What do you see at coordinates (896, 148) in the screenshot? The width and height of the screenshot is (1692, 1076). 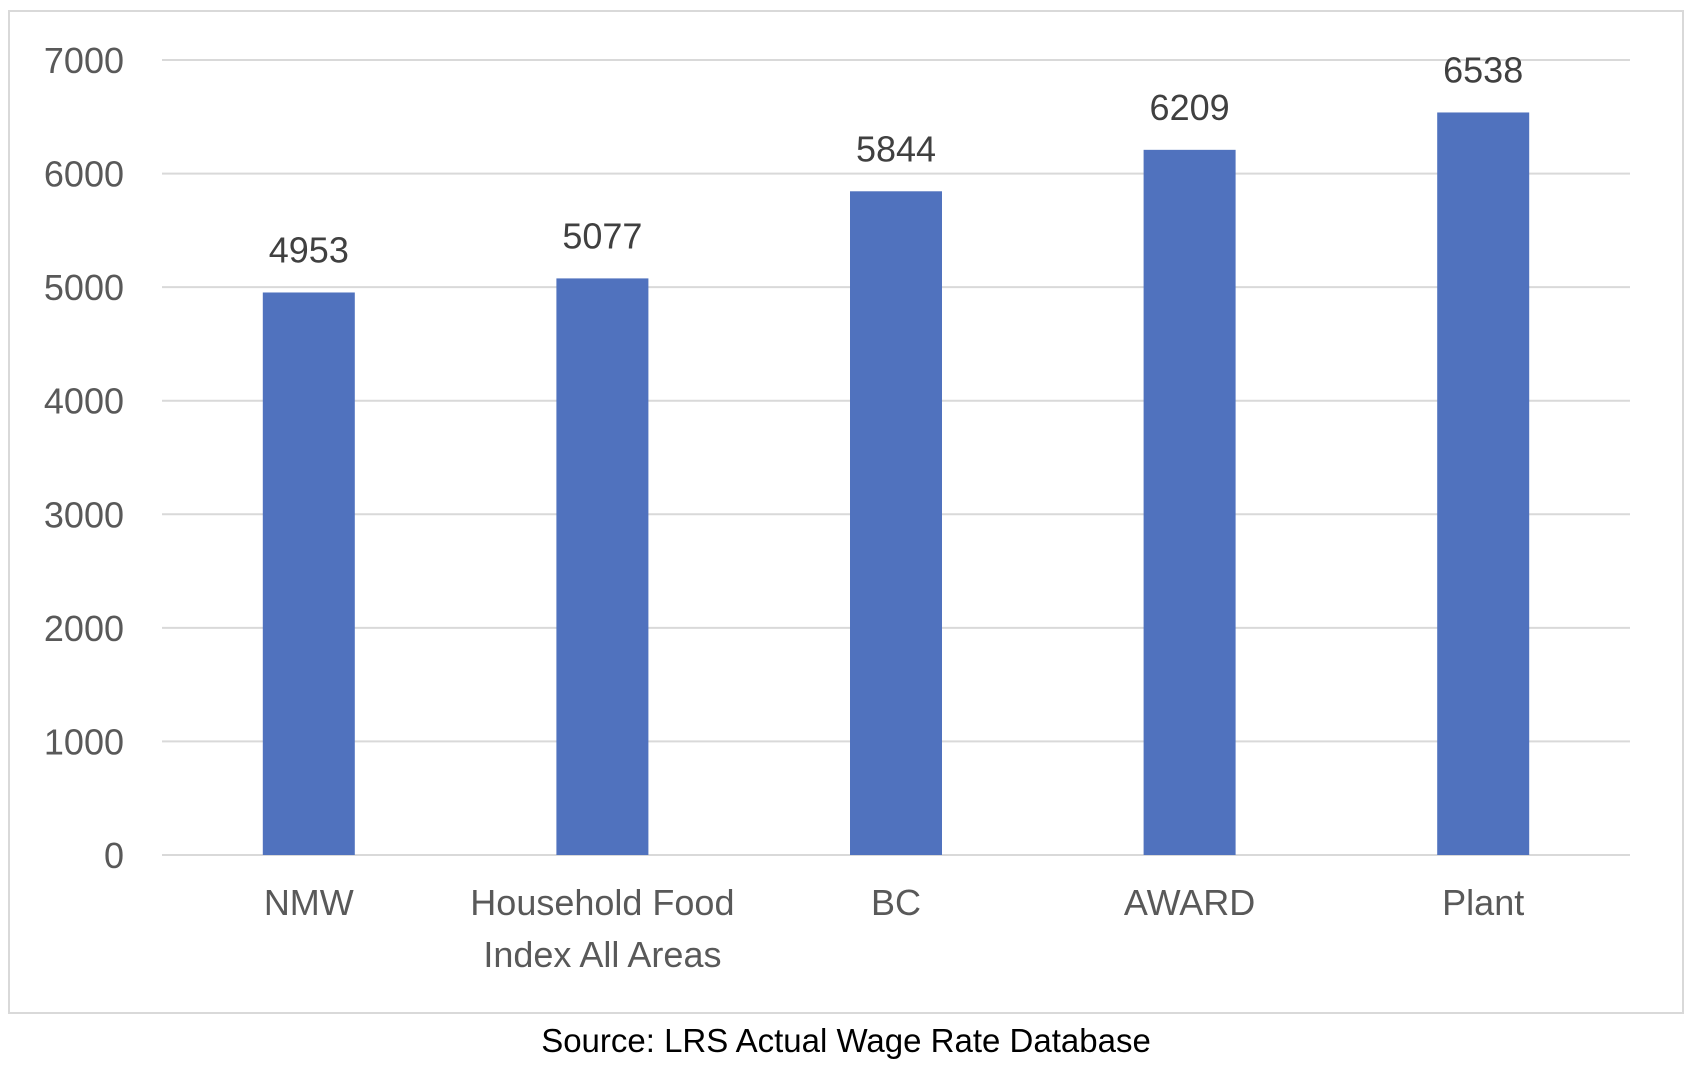 I see `data-label: 5844` at bounding box center [896, 148].